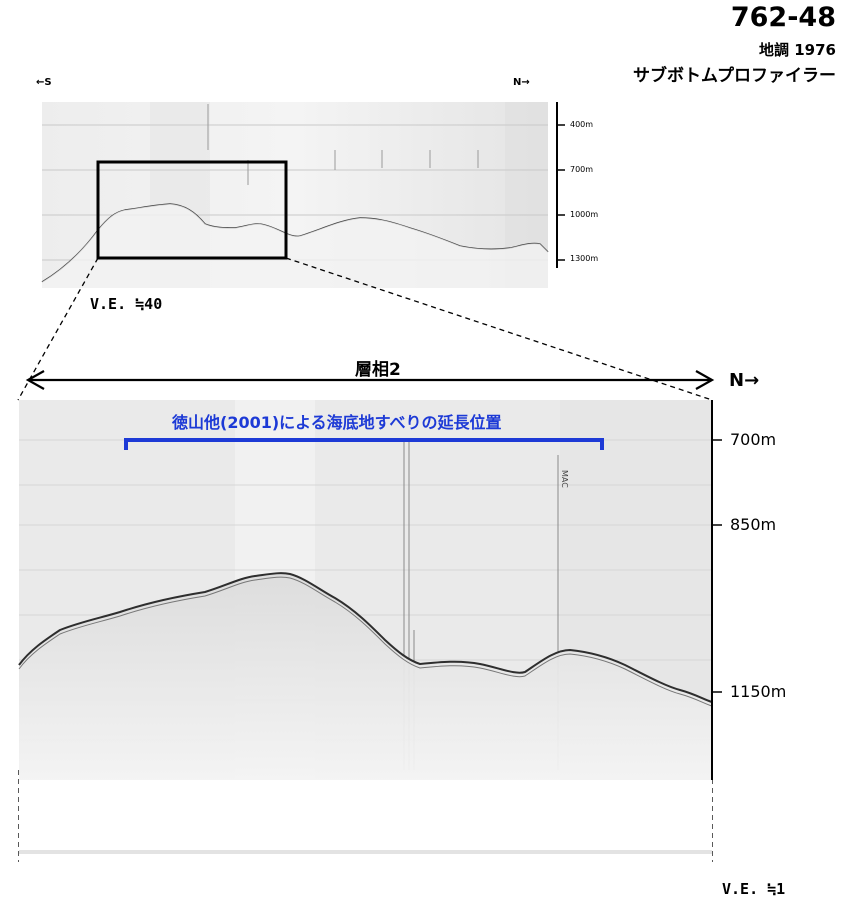 This screenshot has height=904, width=854. I want to click on detail-north-label: N→, so click(744, 380).